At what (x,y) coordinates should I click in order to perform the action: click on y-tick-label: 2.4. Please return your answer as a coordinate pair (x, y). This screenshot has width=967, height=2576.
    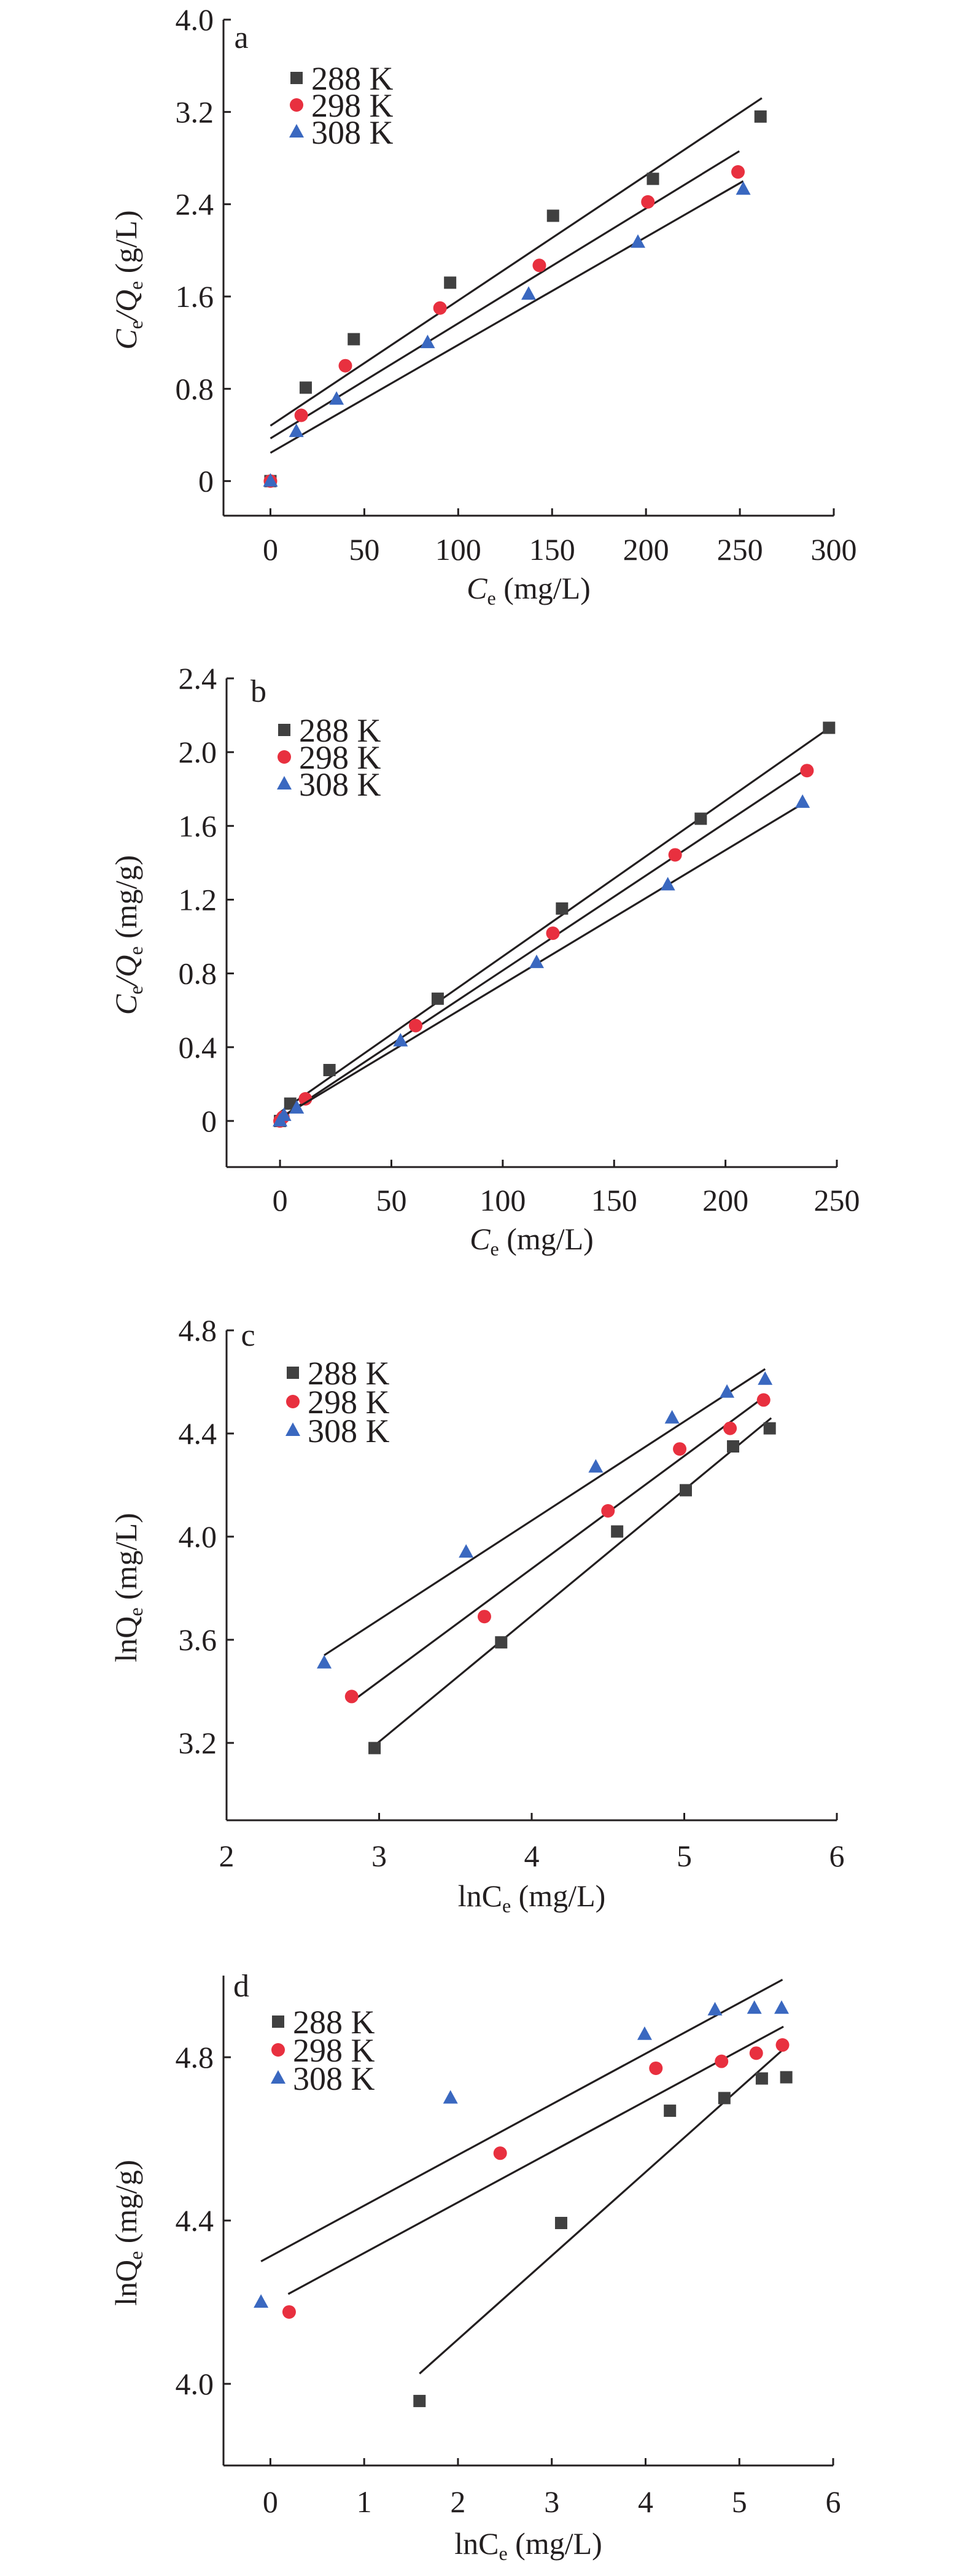
    Looking at the image, I should click on (198, 678).